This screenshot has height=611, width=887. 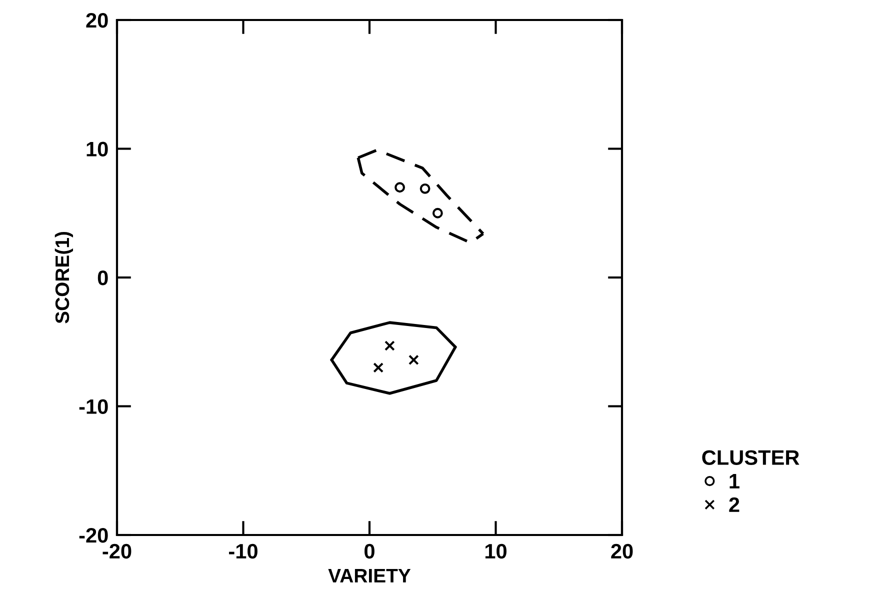 What do you see at coordinates (93, 535) in the screenshot?
I see `y-tick-label: -20` at bounding box center [93, 535].